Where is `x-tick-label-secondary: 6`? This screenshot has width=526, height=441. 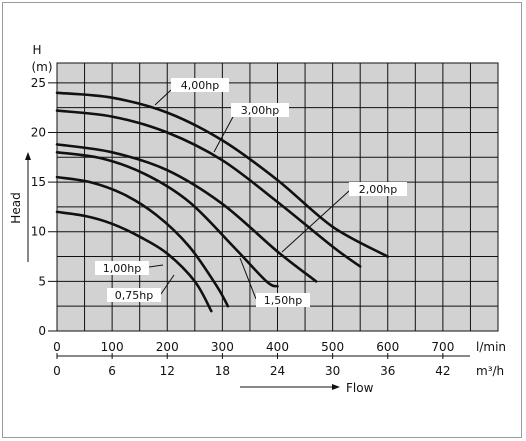
x-tick-label-secondary: 6 is located at coordinates (112, 371).